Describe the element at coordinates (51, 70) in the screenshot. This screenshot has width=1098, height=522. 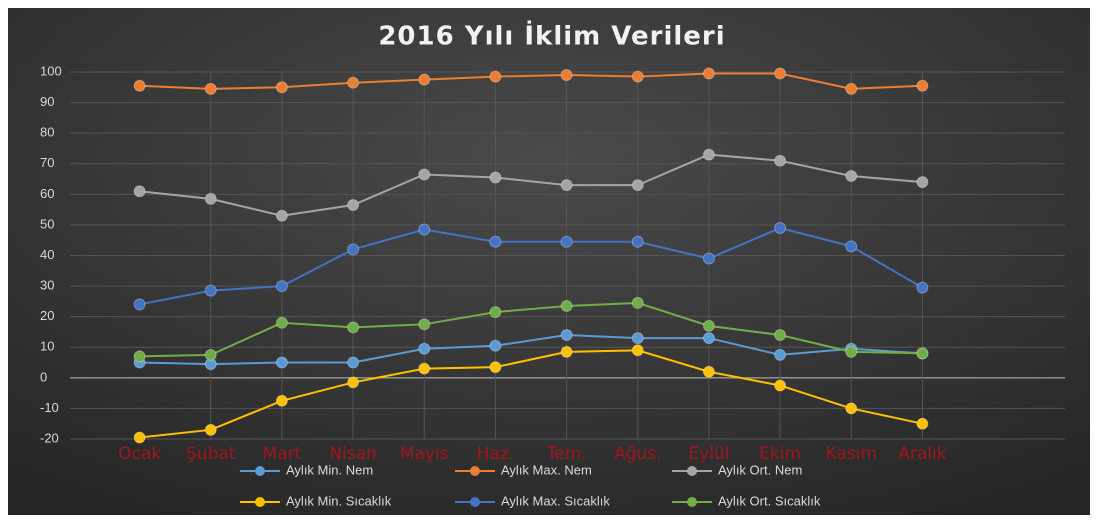
I see `y-tick-label: 100` at that location.